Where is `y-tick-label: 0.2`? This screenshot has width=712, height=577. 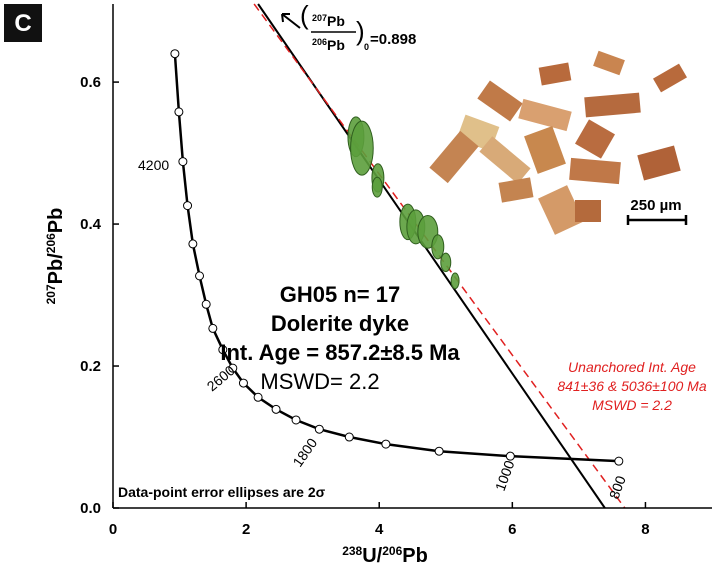
y-tick-label: 0.2 is located at coordinates (90, 366).